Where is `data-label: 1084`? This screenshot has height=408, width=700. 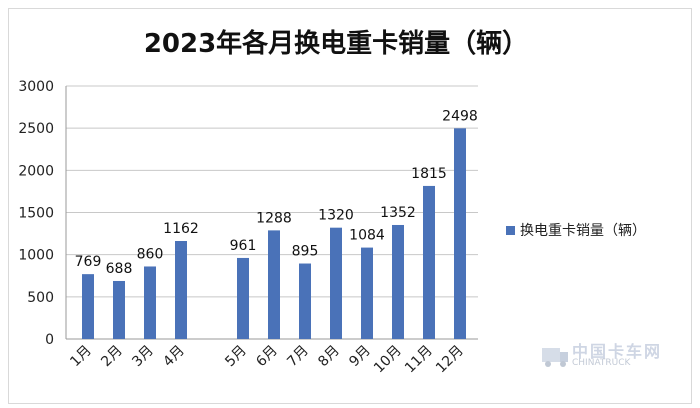
data-label: 1084 is located at coordinates (367, 236).